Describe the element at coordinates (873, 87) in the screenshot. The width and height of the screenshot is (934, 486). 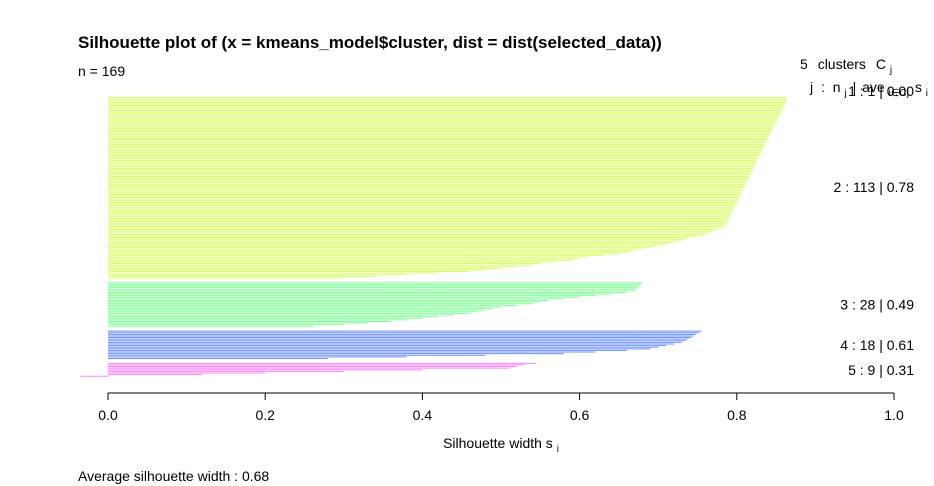
I see `legend-sub-ave: ave` at that location.